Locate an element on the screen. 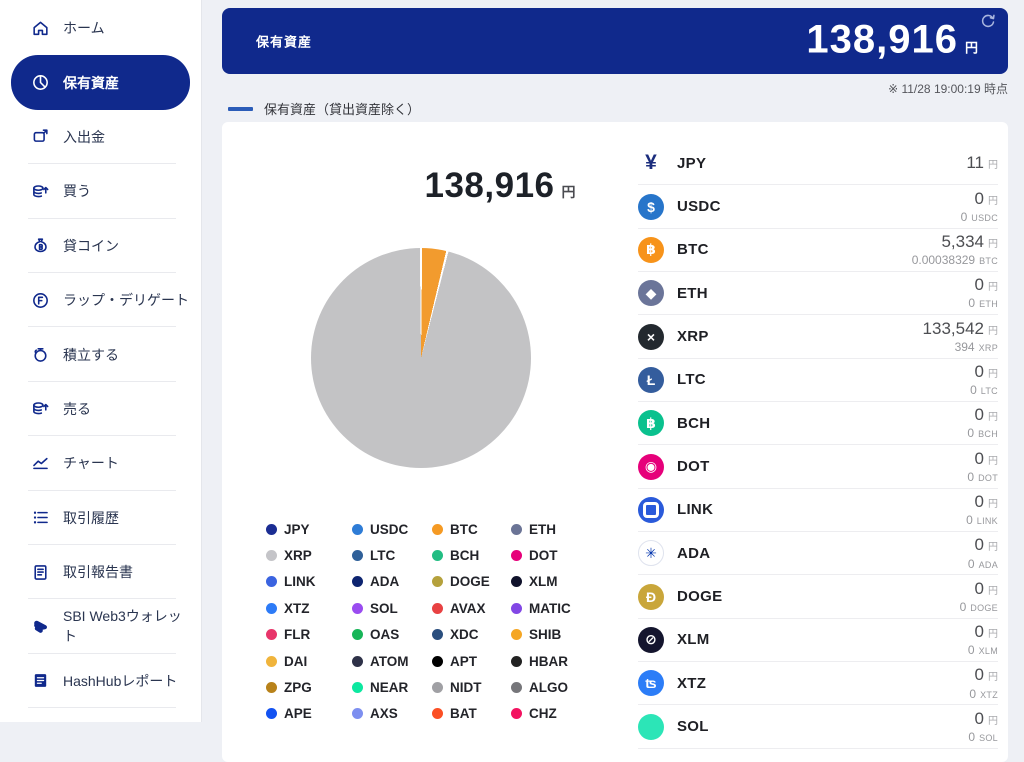 Image resolution: width=1024 pixels, height=762 pixels. legend-item-oas: OAS is located at coordinates (392, 635).